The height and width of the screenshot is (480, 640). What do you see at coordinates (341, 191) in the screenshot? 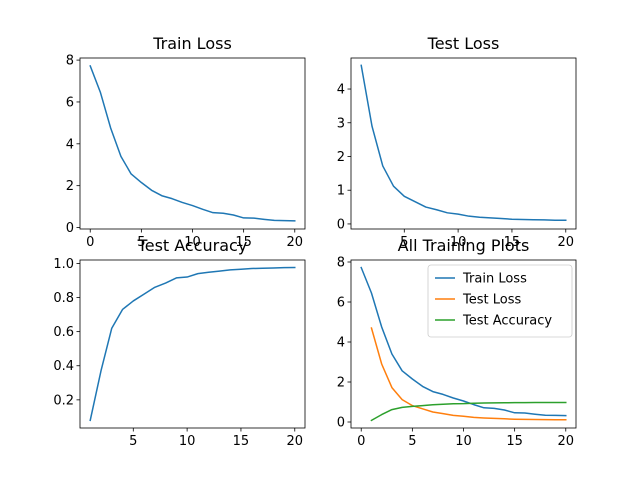
I see `y-tick-label: 1` at bounding box center [341, 191].